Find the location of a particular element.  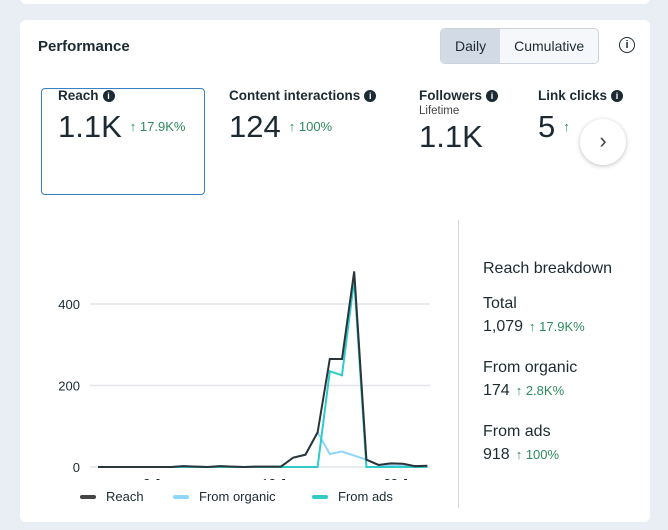

metric-label: Content interactions is located at coordinates (295, 95).